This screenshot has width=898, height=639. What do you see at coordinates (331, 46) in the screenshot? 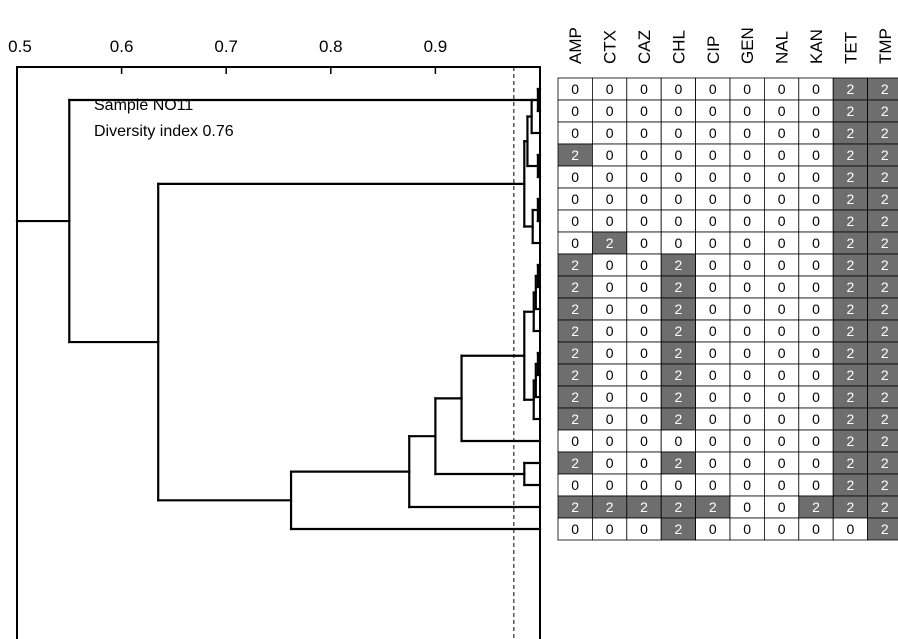
I see `x-tick-label: 0.8` at bounding box center [331, 46].